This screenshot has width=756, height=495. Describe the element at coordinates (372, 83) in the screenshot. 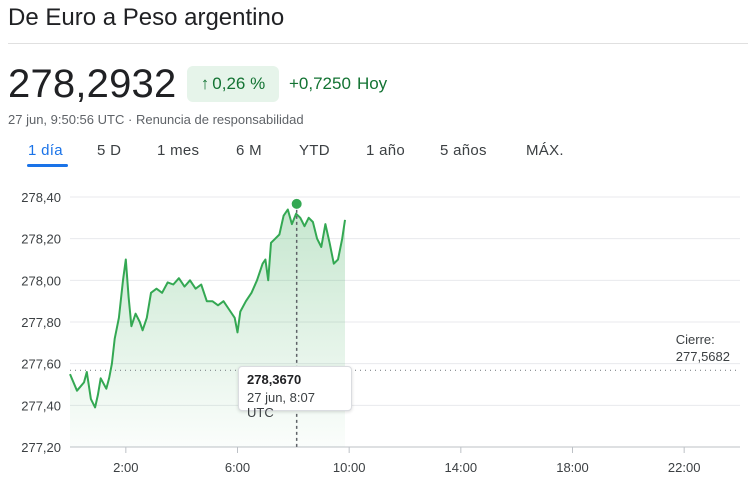

I see `period-label: Hoy` at that location.